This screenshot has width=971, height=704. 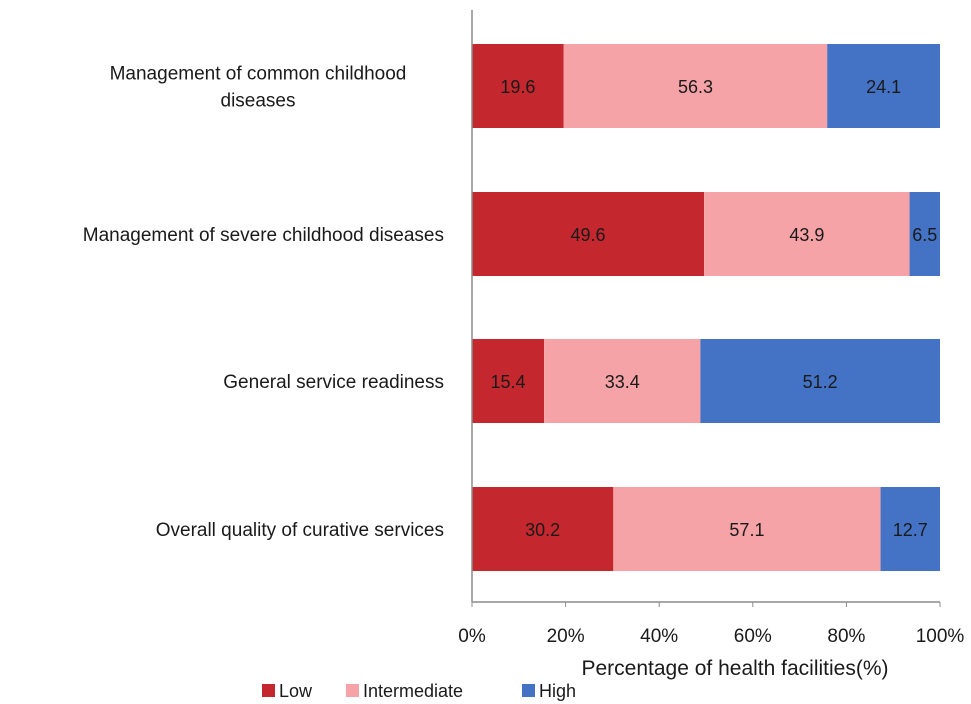 I want to click on category-label: Management of severe childhood diseases, so click(x=263, y=235).